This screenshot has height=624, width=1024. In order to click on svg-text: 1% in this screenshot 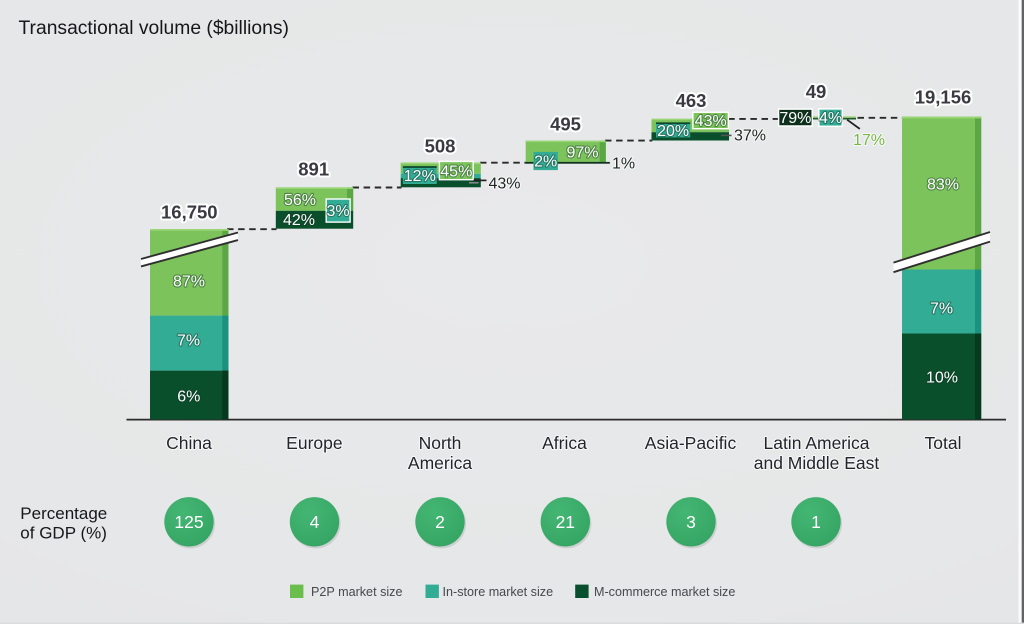, I will do `click(623, 164)`.